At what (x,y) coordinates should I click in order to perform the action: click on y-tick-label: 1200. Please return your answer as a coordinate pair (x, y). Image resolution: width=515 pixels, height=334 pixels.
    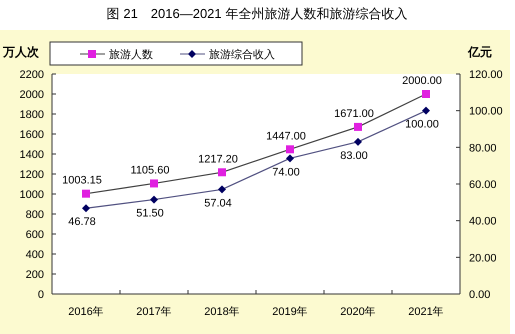
    Looking at the image, I should click on (32, 175).